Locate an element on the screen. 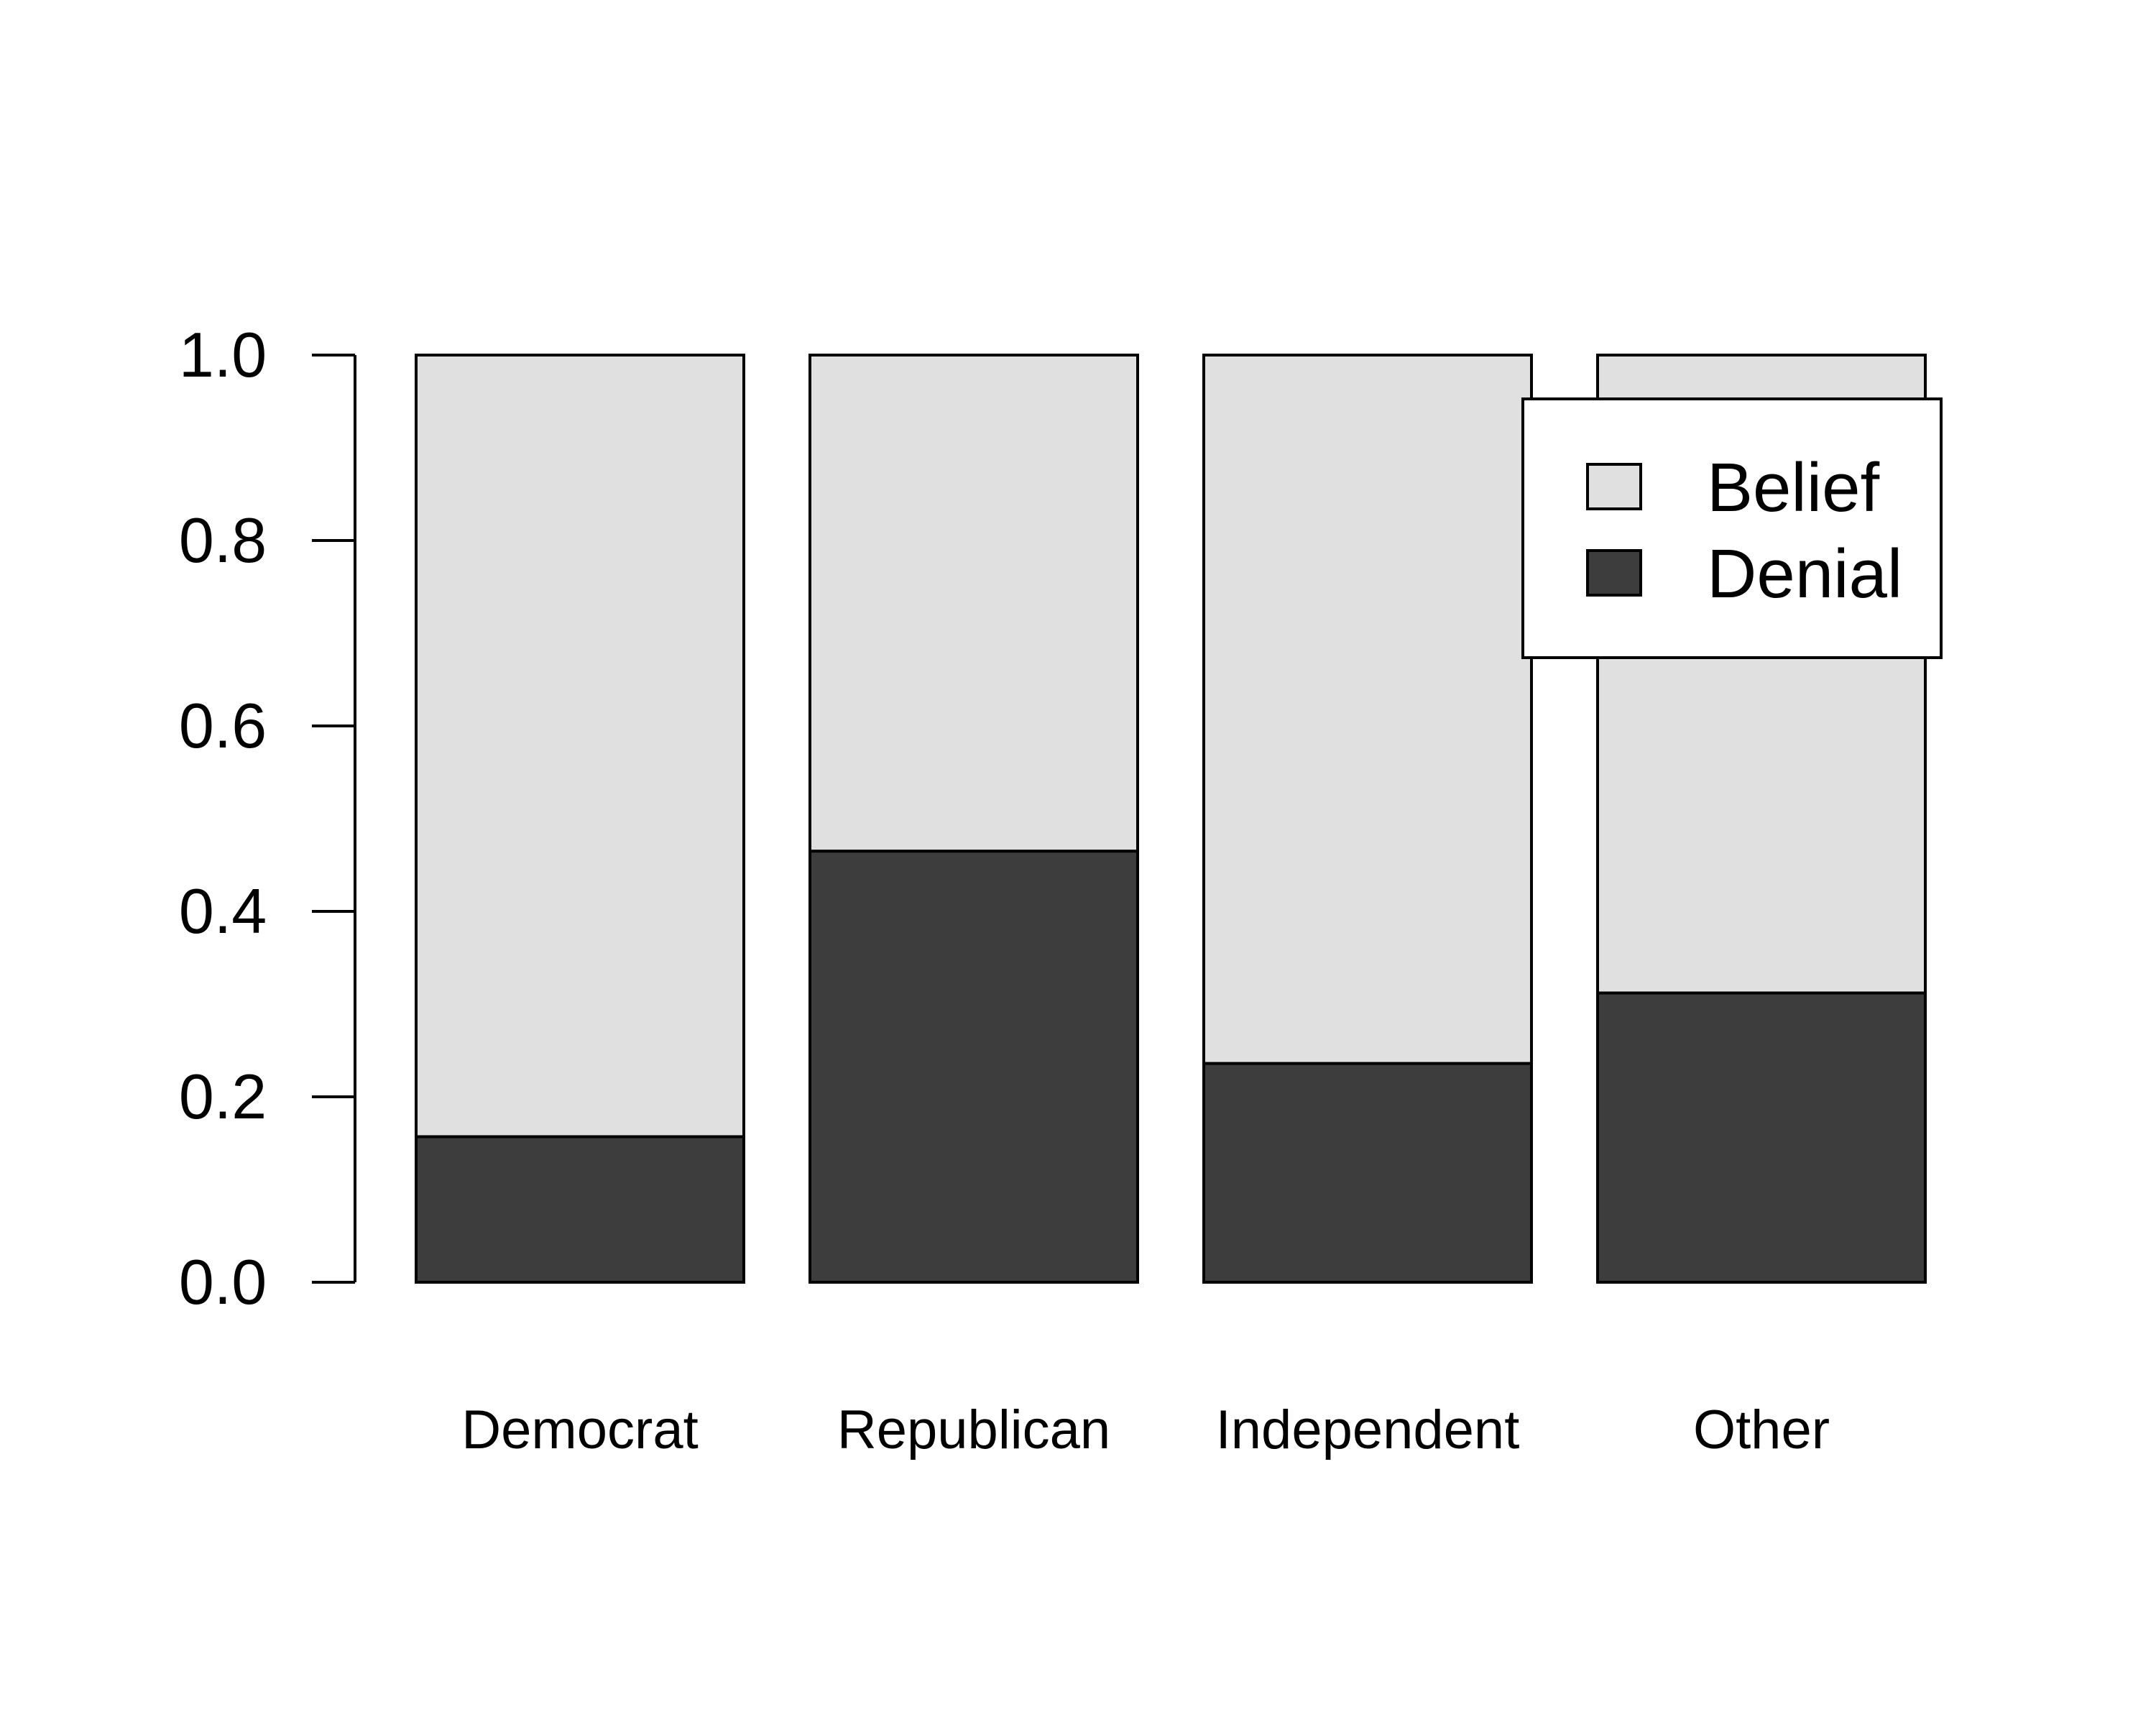  category-label: Independent is located at coordinates (1368, 1429).